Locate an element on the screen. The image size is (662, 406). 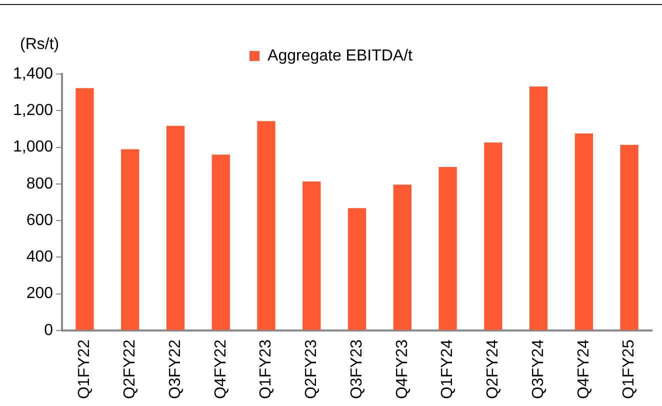
x-tick-label: Q3FY22 is located at coordinates (175, 369).